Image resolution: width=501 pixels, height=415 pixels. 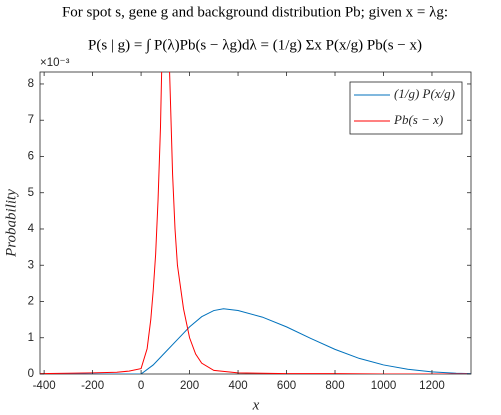 I want to click on y-tick-label: 2, so click(x=31, y=302).